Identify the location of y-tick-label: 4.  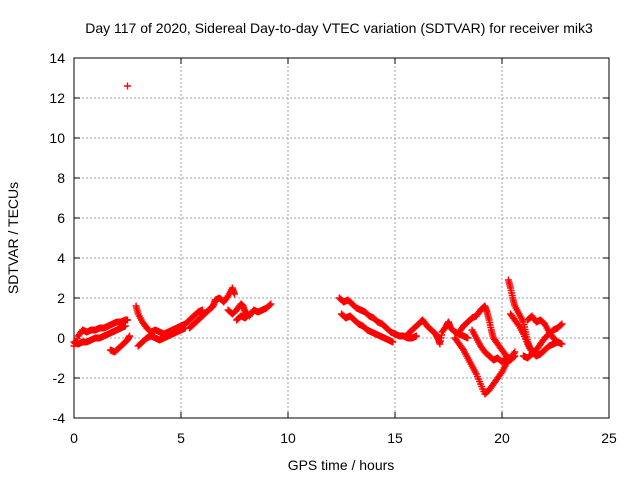
(61, 258).